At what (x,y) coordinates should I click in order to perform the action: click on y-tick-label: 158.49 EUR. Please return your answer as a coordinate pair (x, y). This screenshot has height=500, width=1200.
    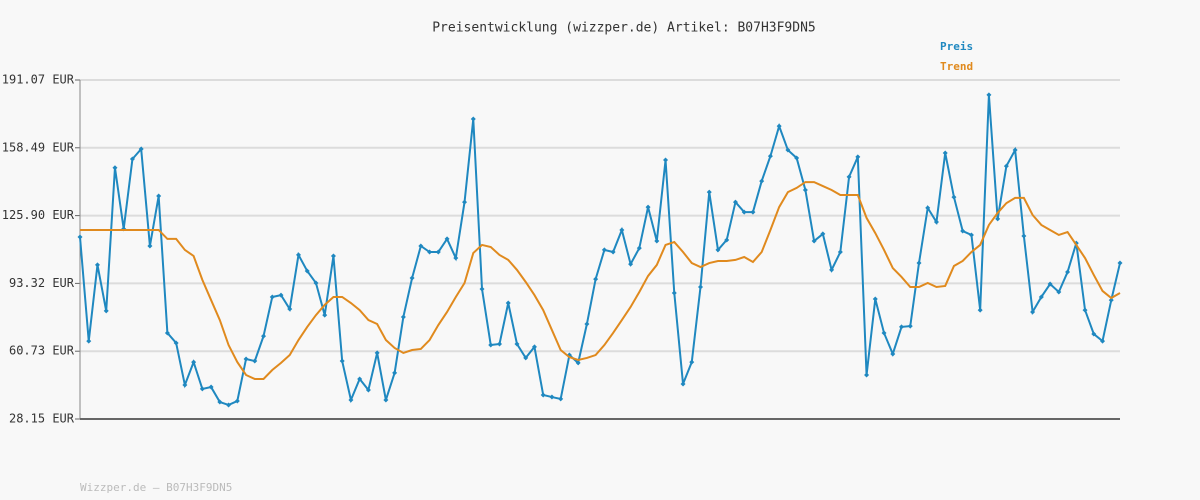
    Looking at the image, I should click on (38, 147).